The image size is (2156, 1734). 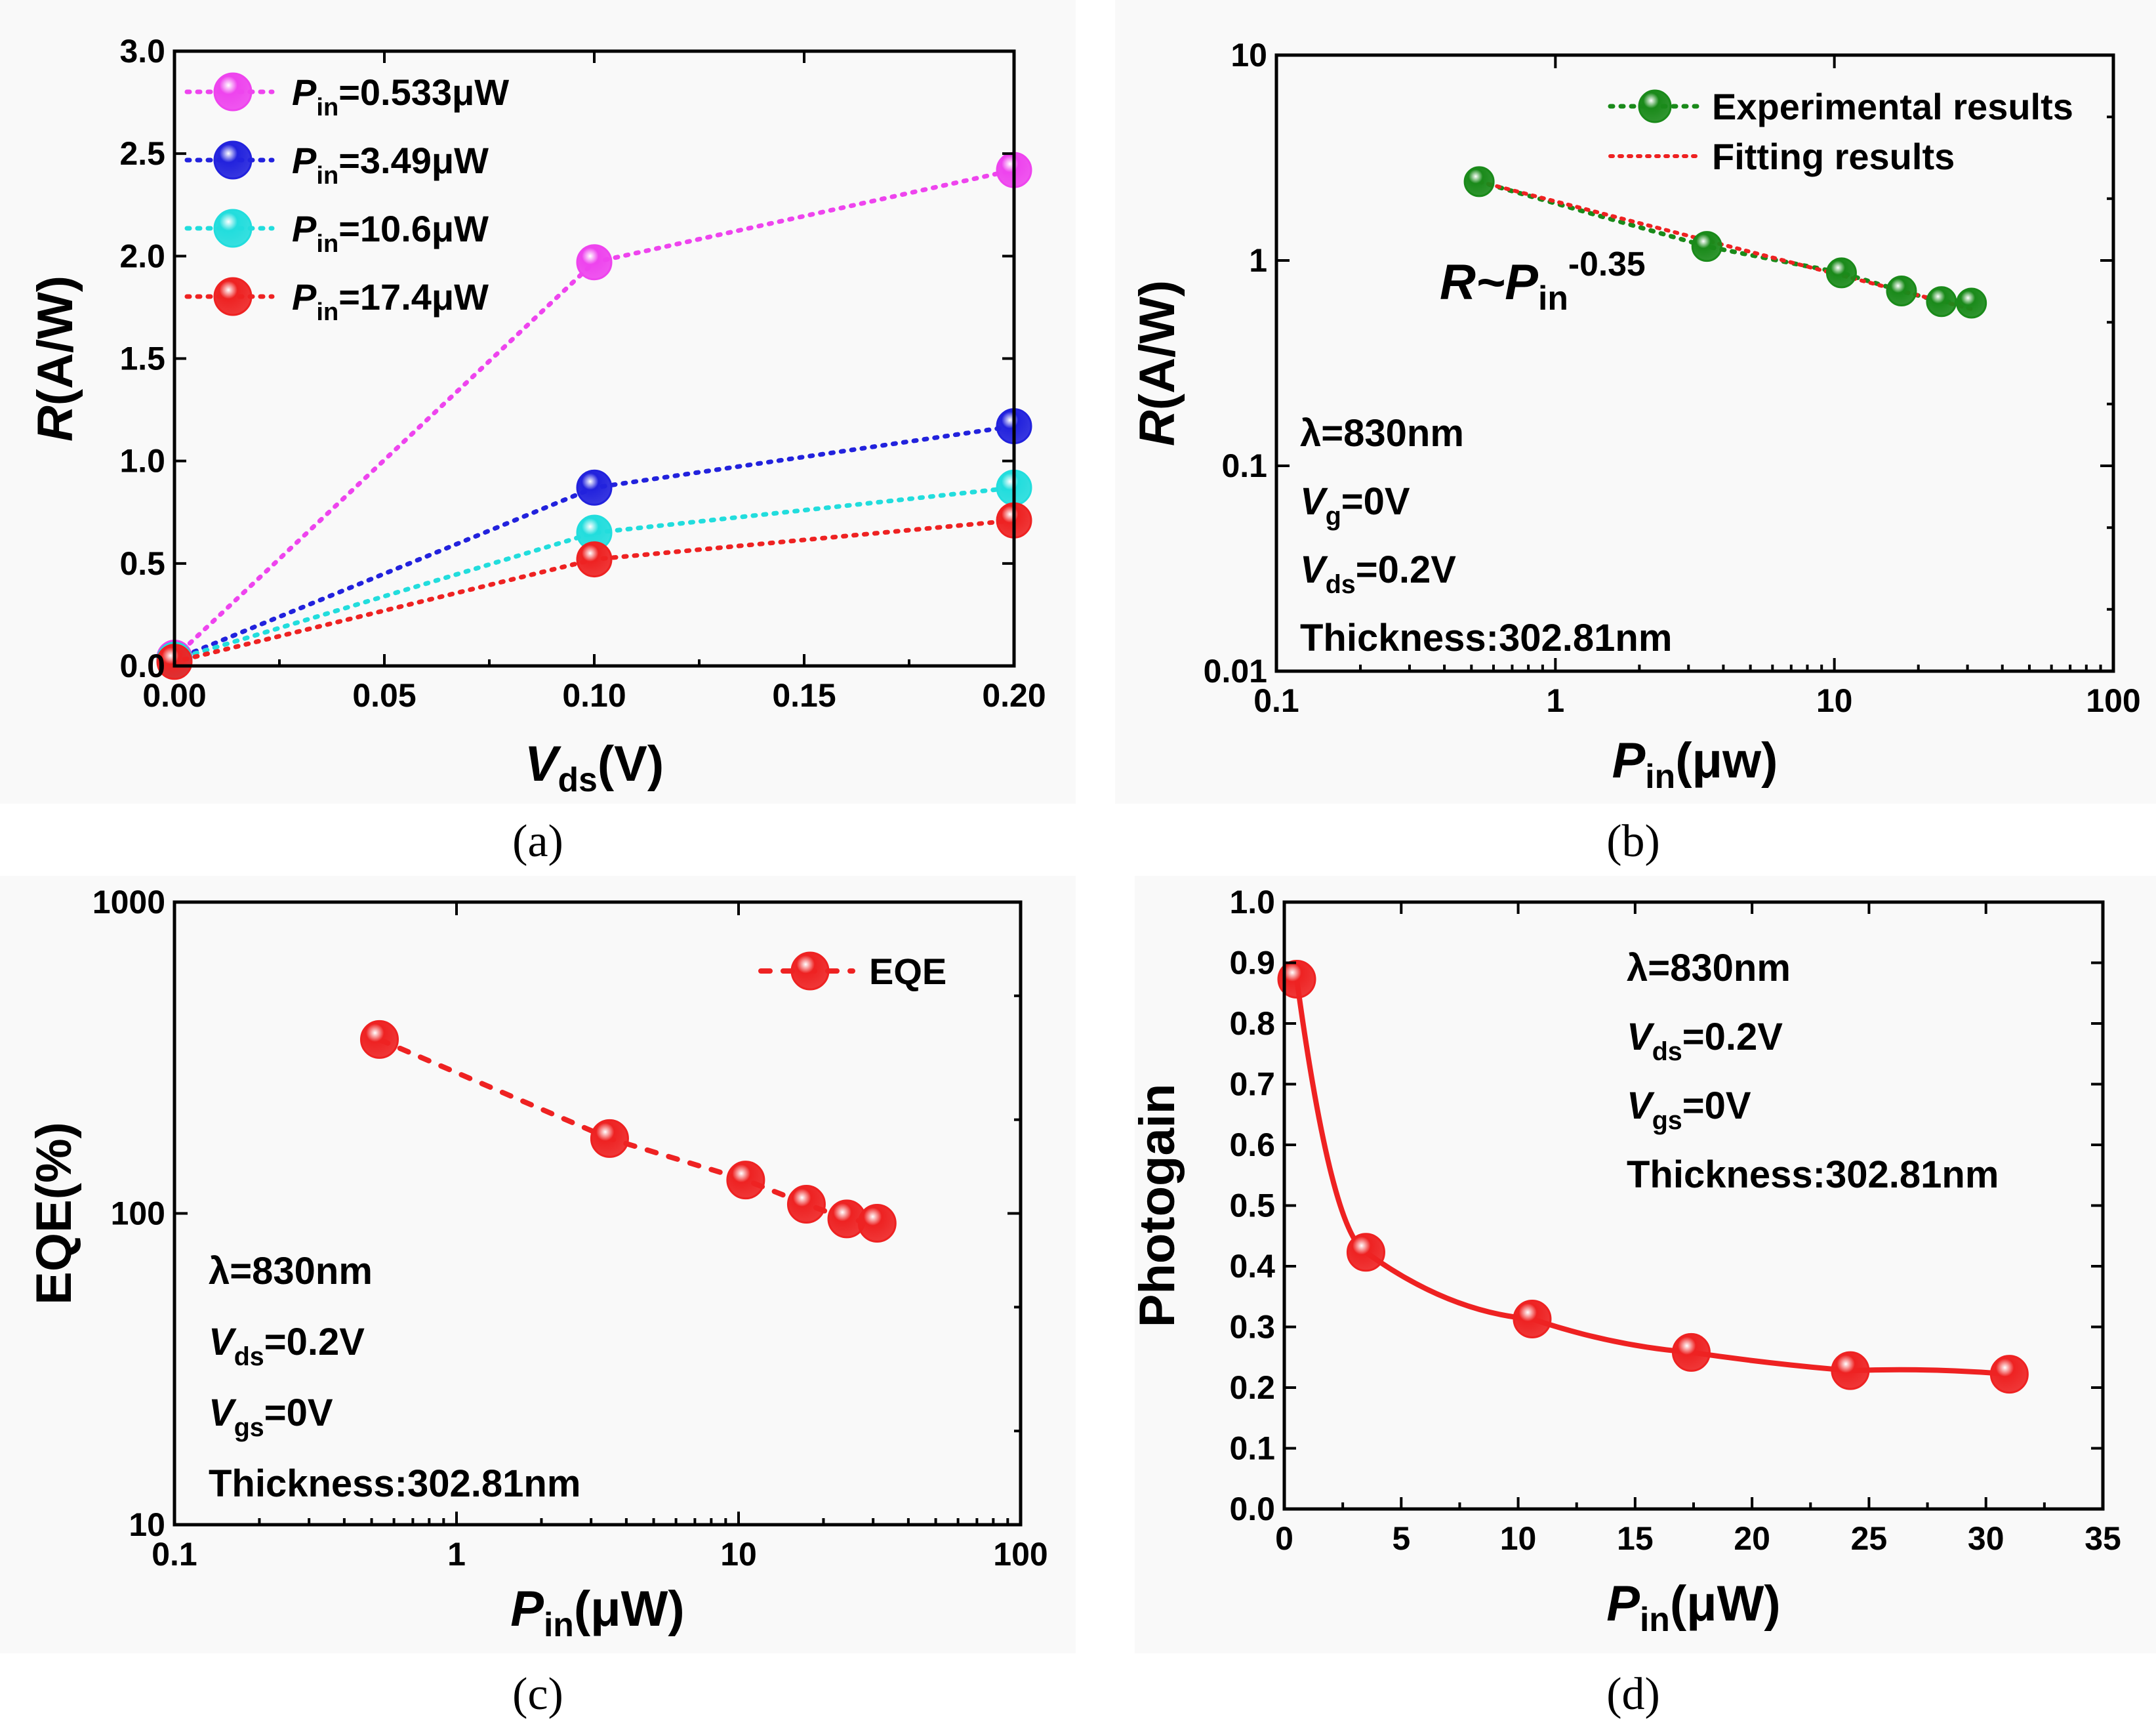 What do you see at coordinates (142, 563) in the screenshot?
I see `panel-a-y-tick-label: 0.5` at bounding box center [142, 563].